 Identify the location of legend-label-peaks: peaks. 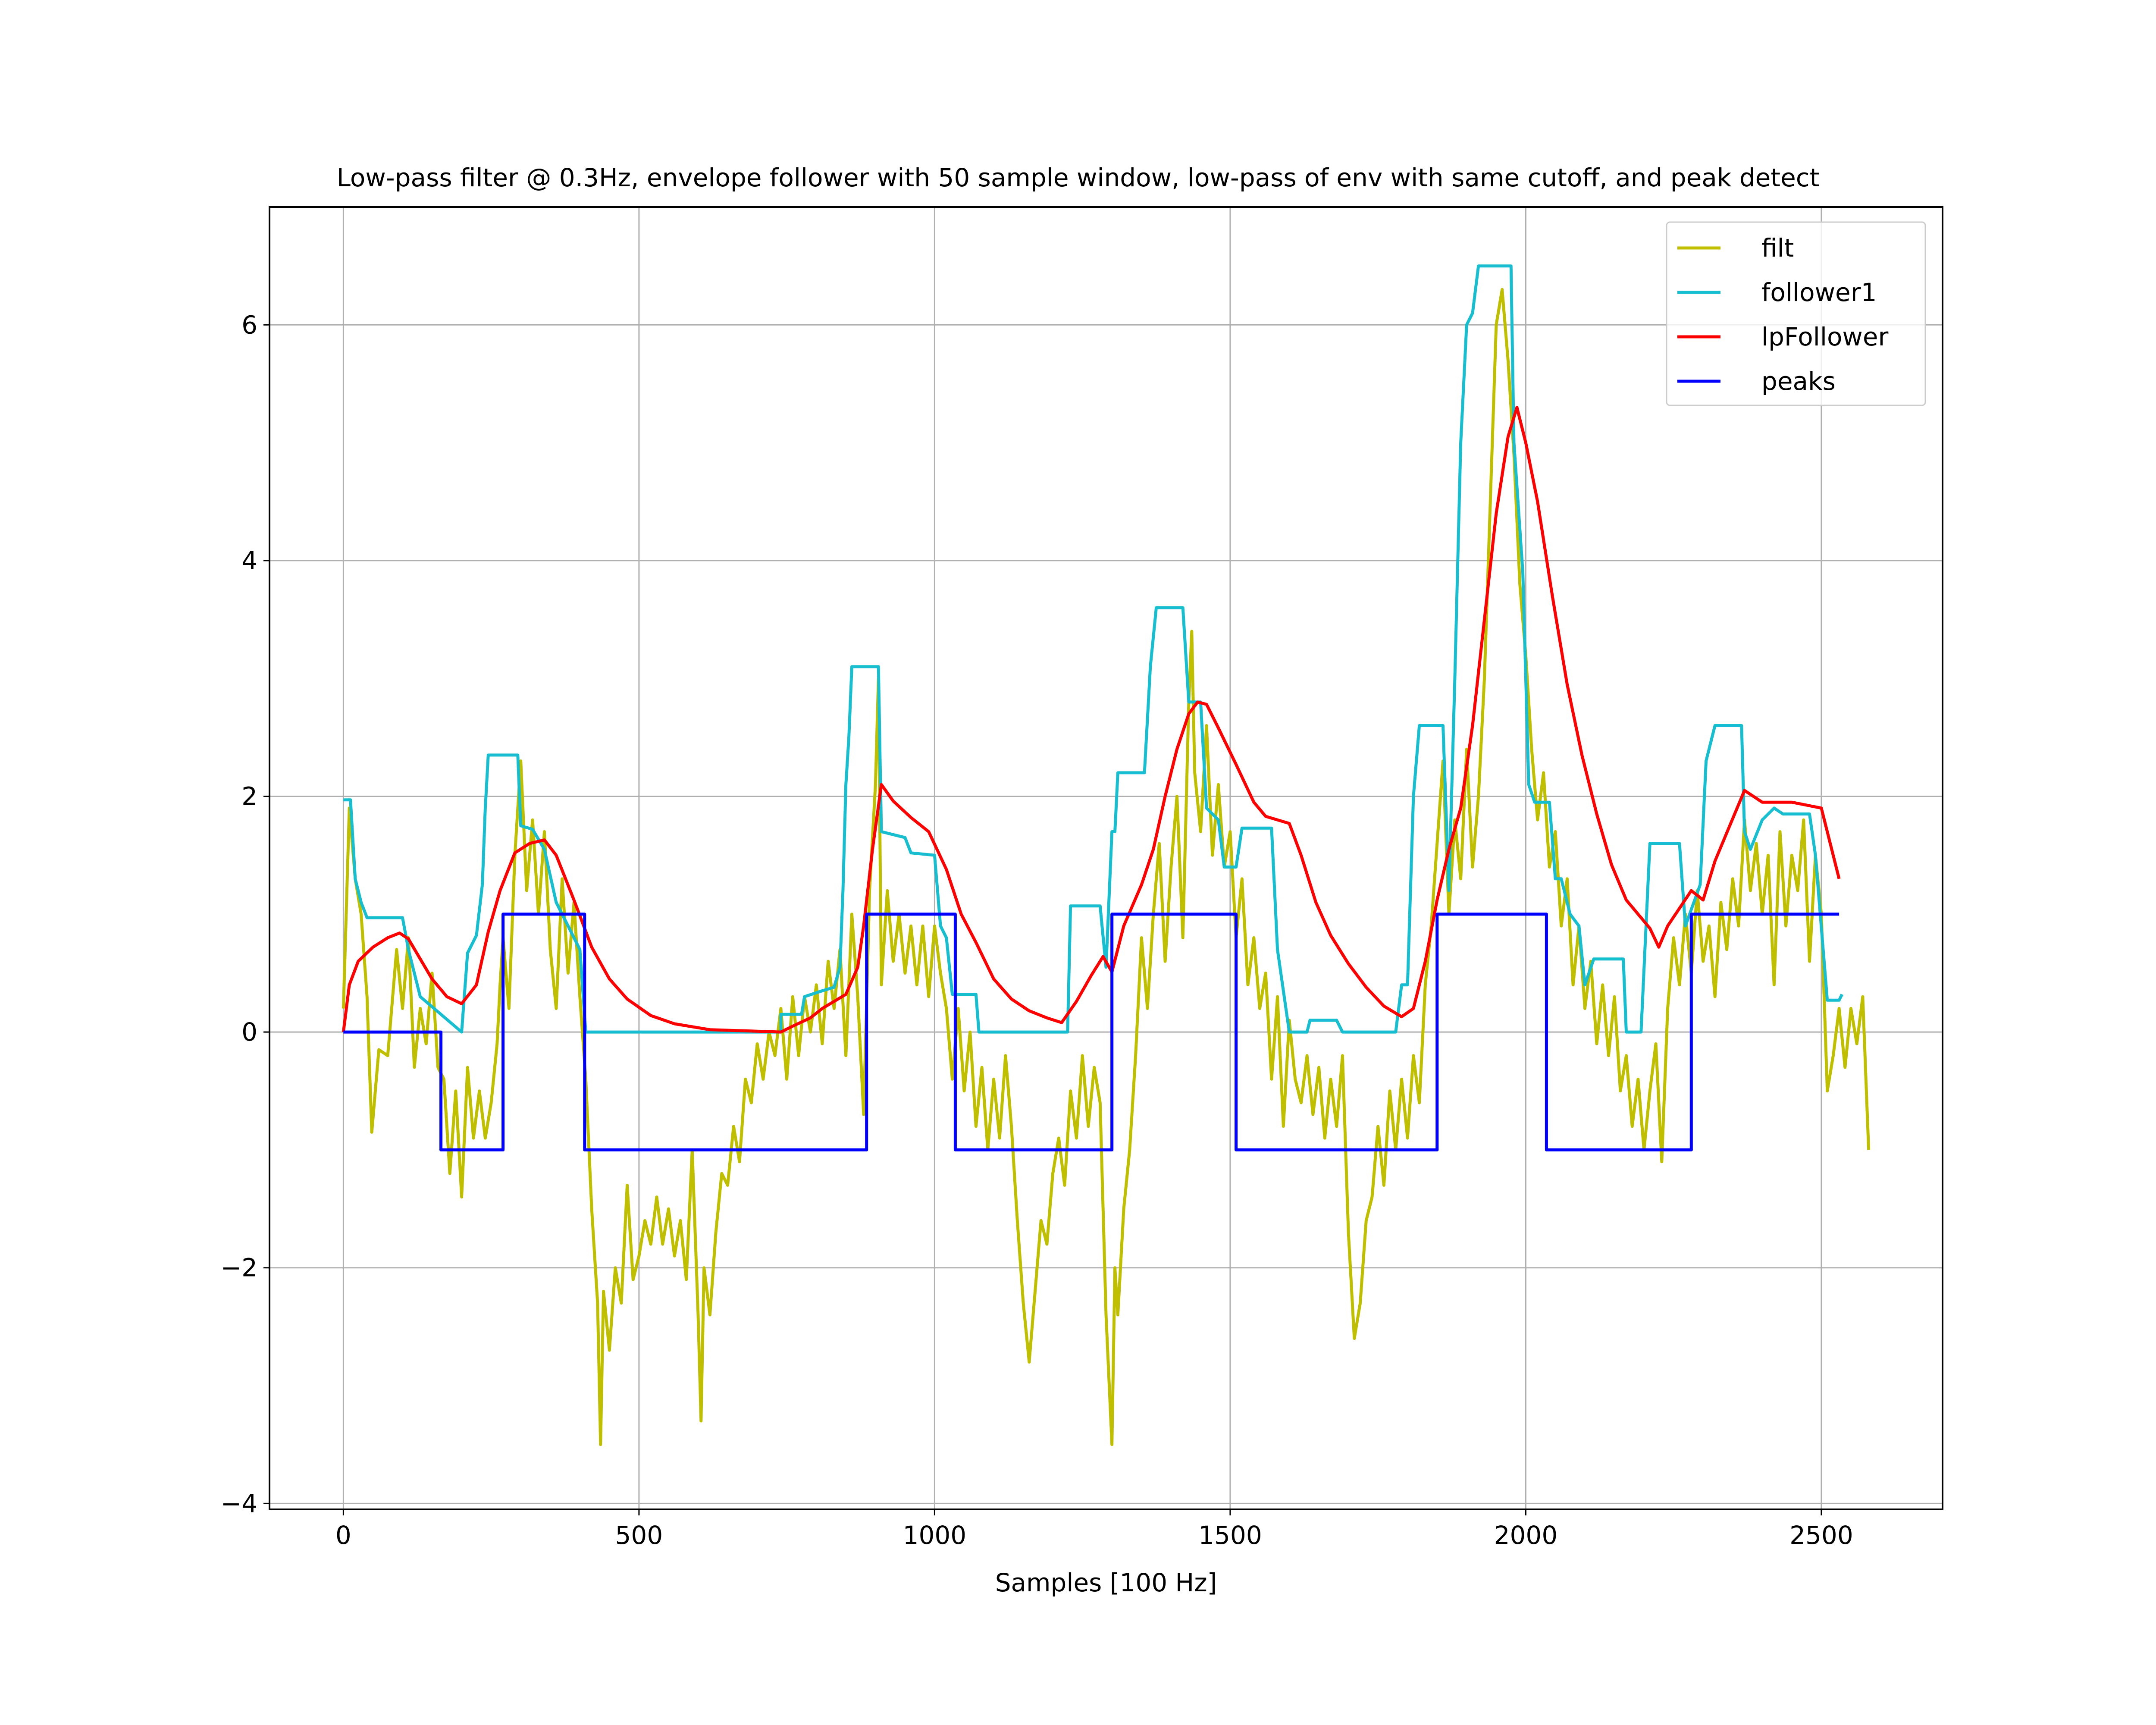
(1799, 382).